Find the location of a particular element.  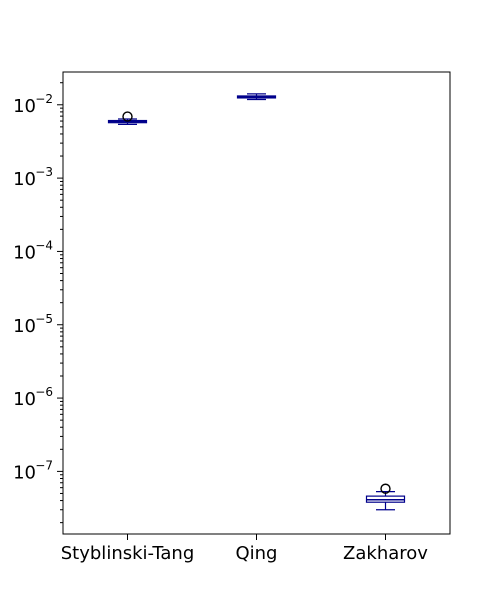

x-tick-label: Qing is located at coordinates (256, 553).